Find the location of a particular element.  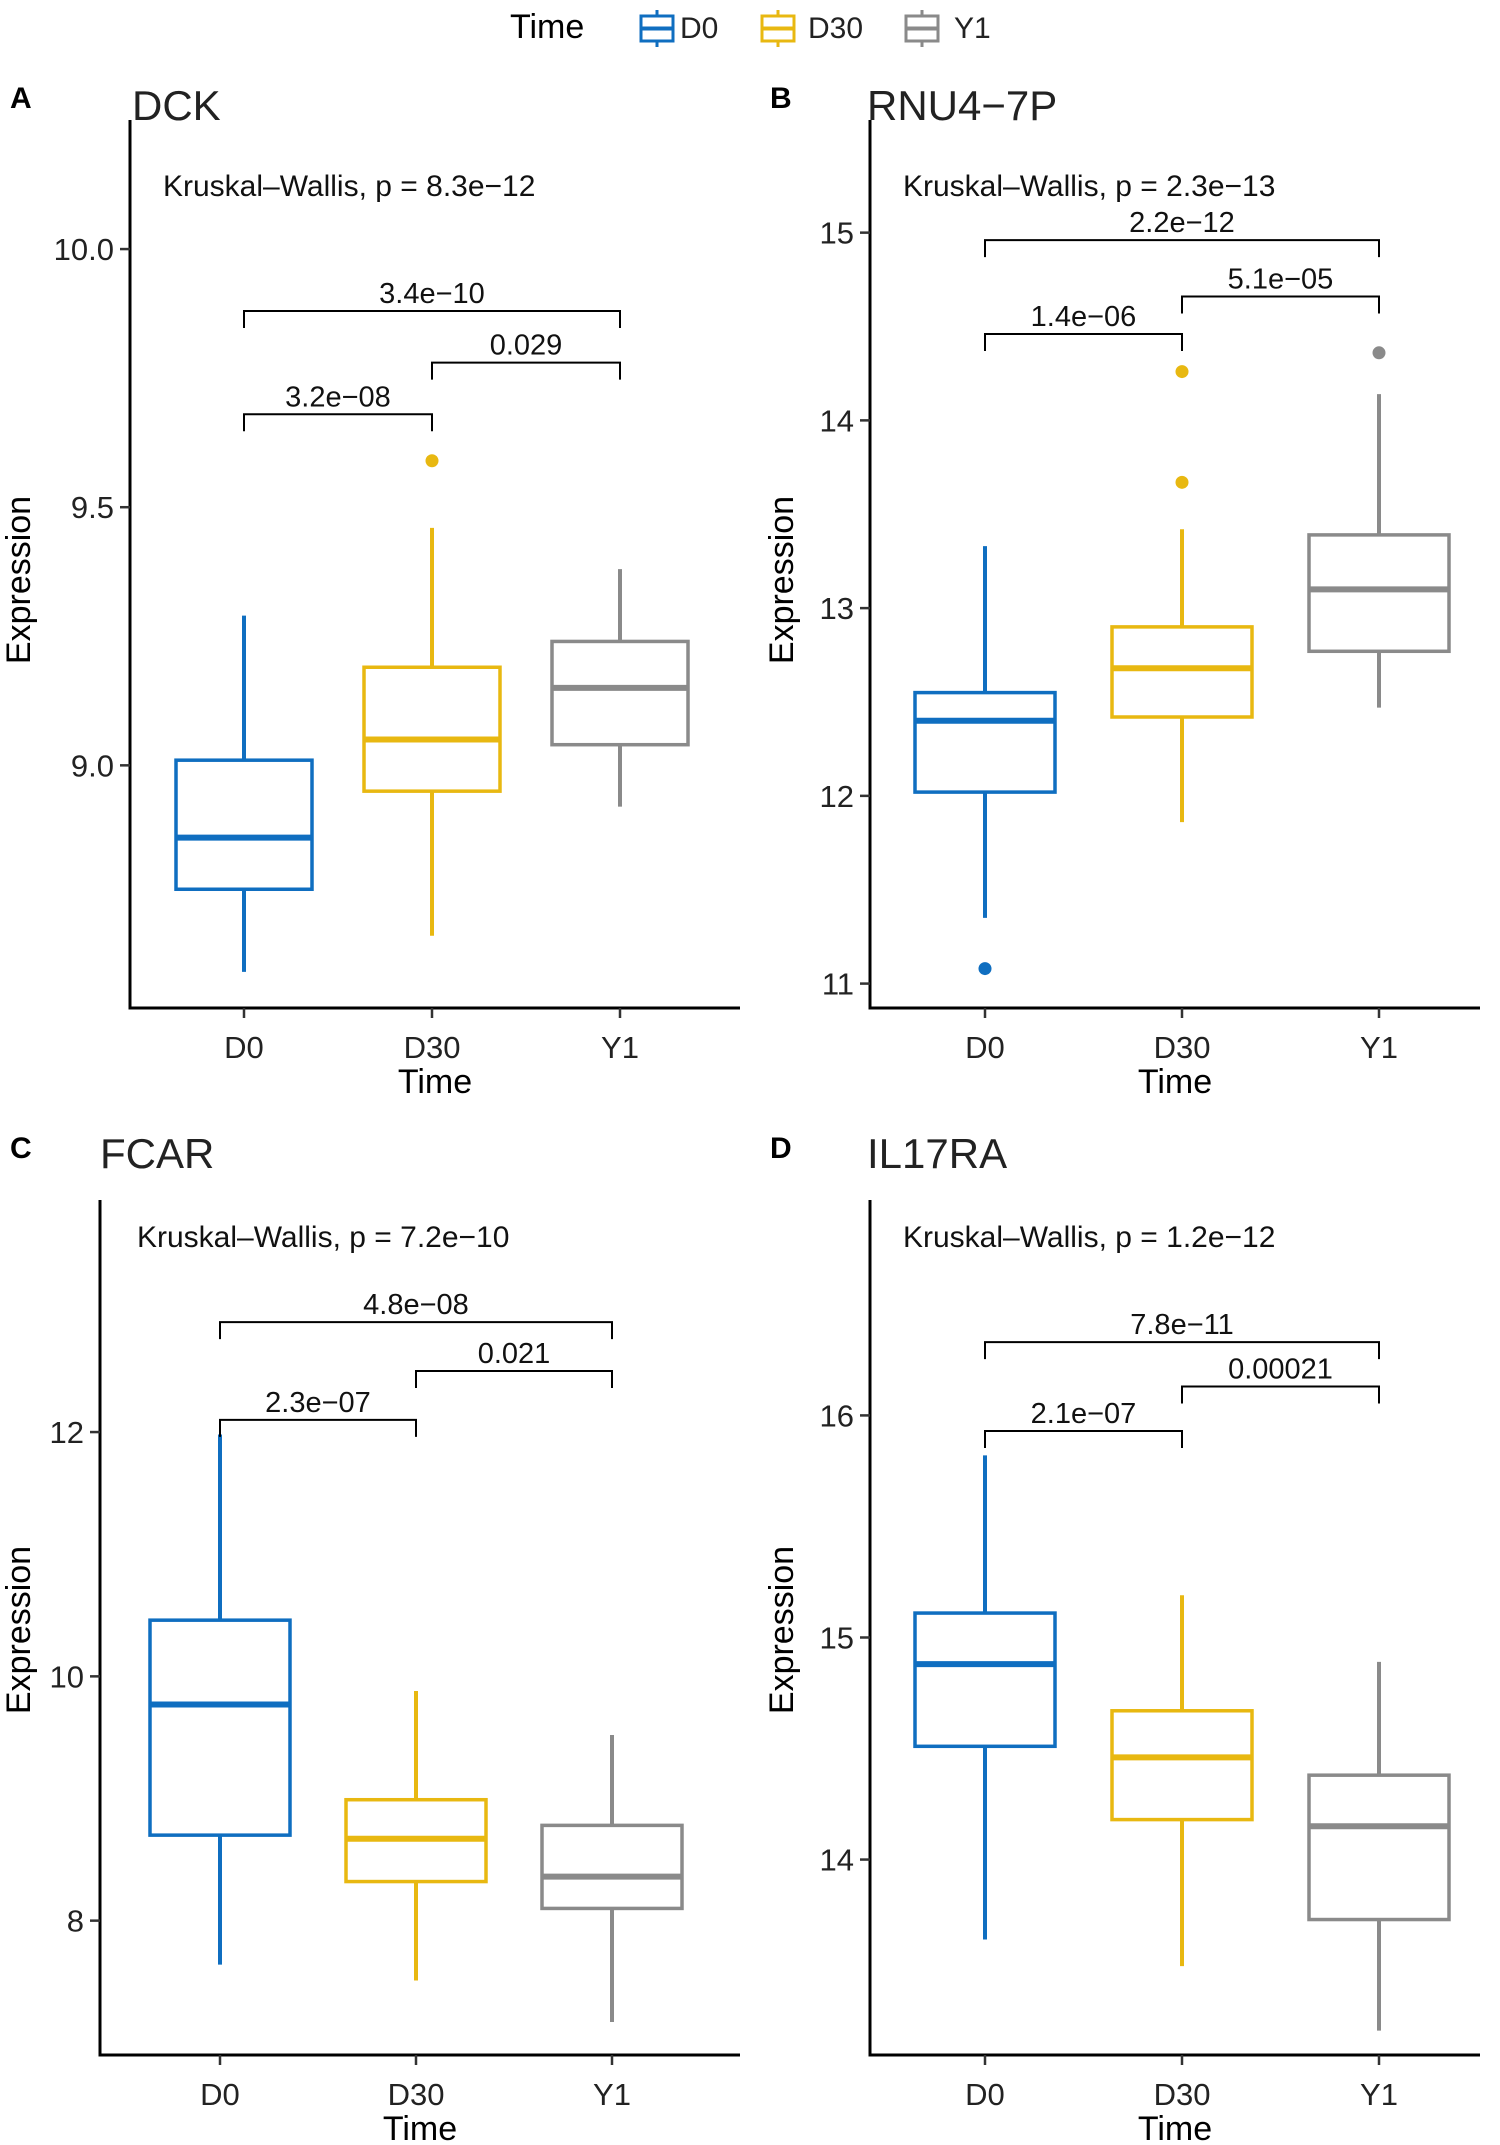

comparison-d30-y1: 0.029 is located at coordinates (526, 355).